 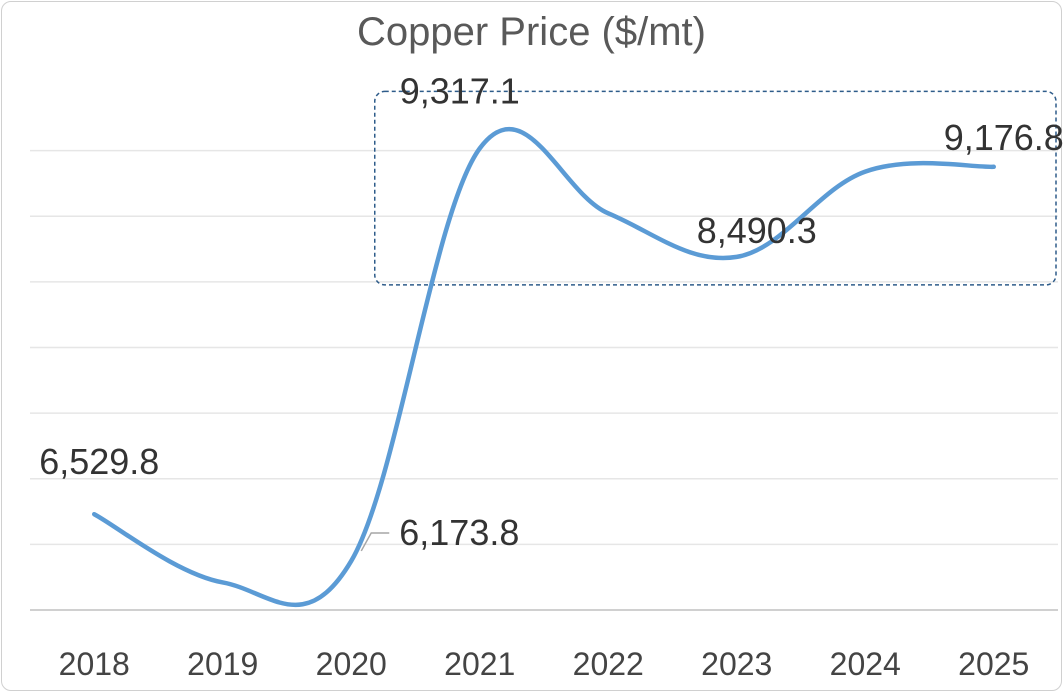 What do you see at coordinates (993, 664) in the screenshot?
I see `x-tick-label: 2025` at bounding box center [993, 664].